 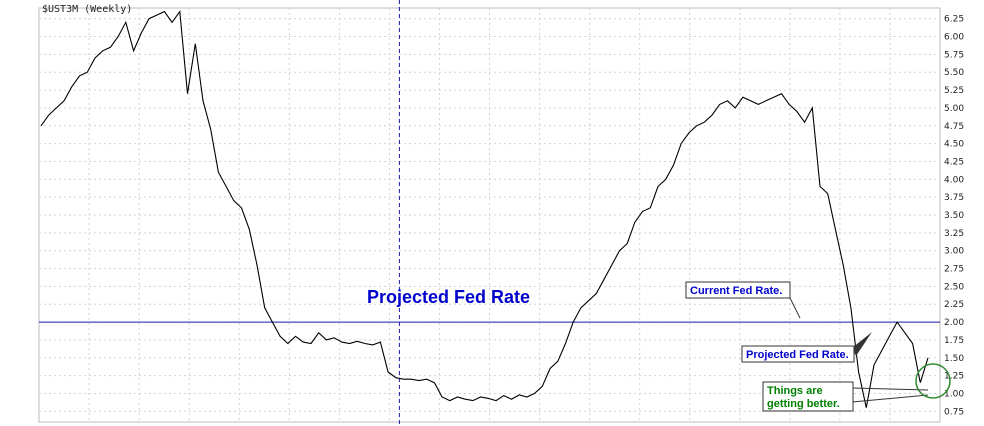 What do you see at coordinates (743, 300) in the screenshot?
I see `current-fed-rate-callout: Current Fed Rate.` at bounding box center [743, 300].